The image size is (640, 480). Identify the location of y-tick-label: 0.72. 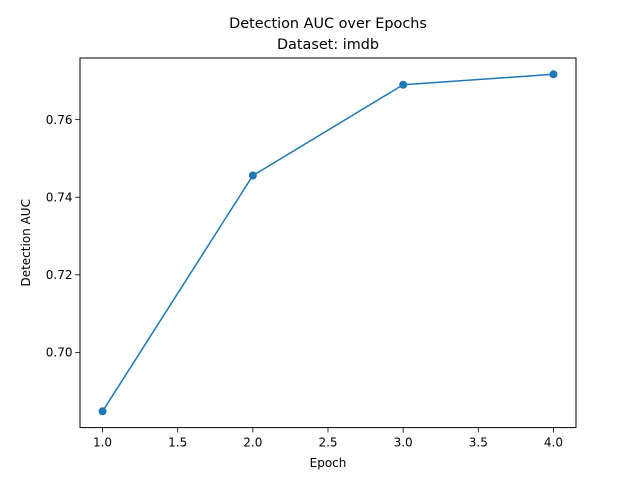
(59, 275).